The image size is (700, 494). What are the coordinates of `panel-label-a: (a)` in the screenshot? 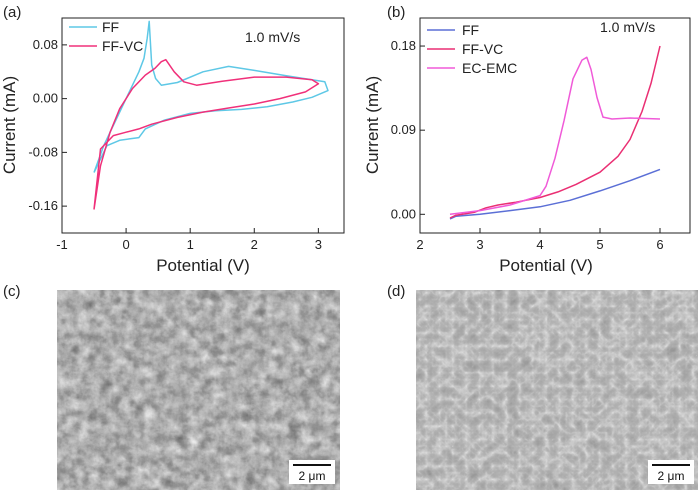 It's located at (12, 12).